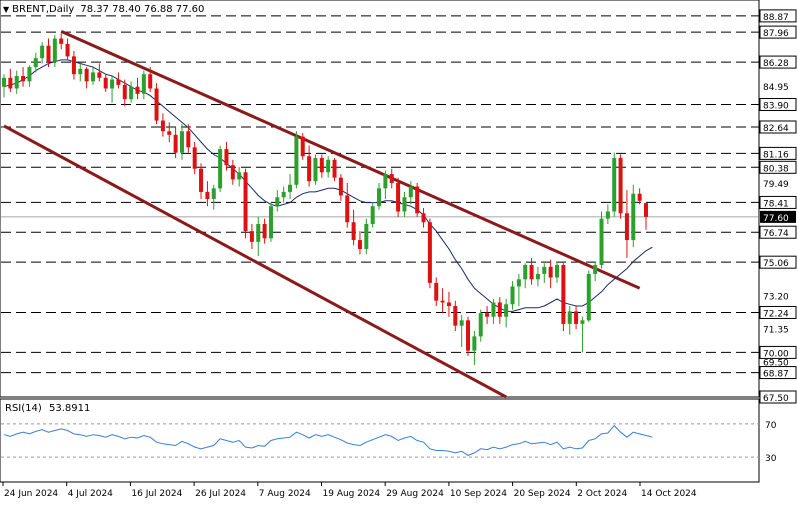 This screenshot has height=505, width=798. Describe the element at coordinates (776, 330) in the screenshot. I see `price-tick: 71.35` at that location.